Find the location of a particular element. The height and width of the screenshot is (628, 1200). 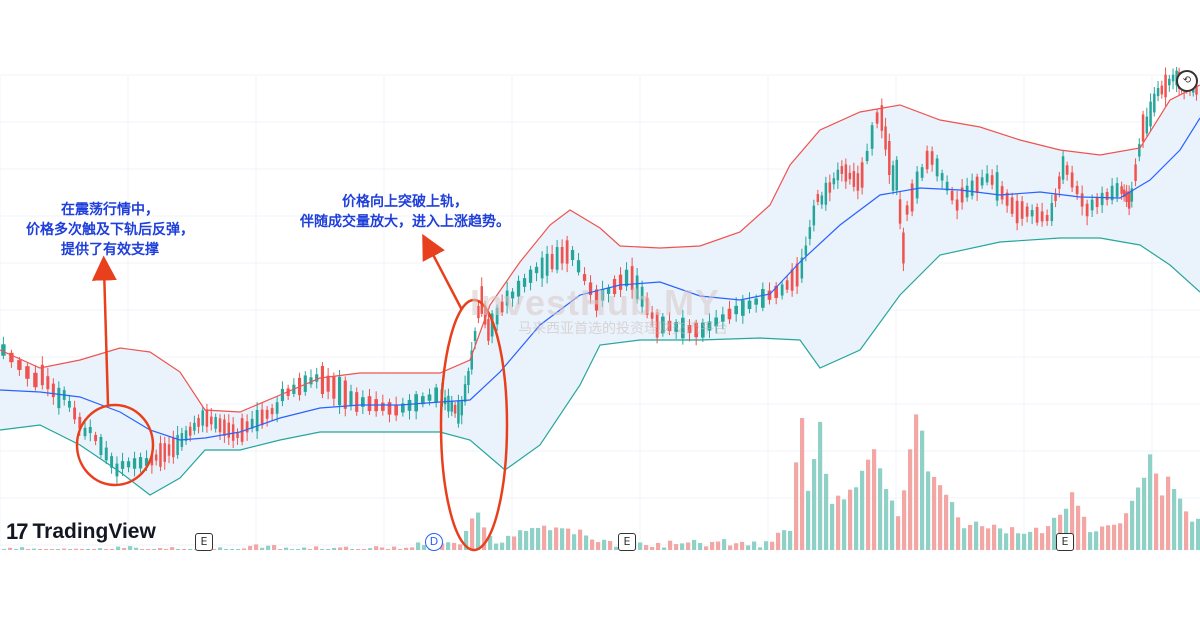

earnings-marker-1: E is located at coordinates (204, 542).